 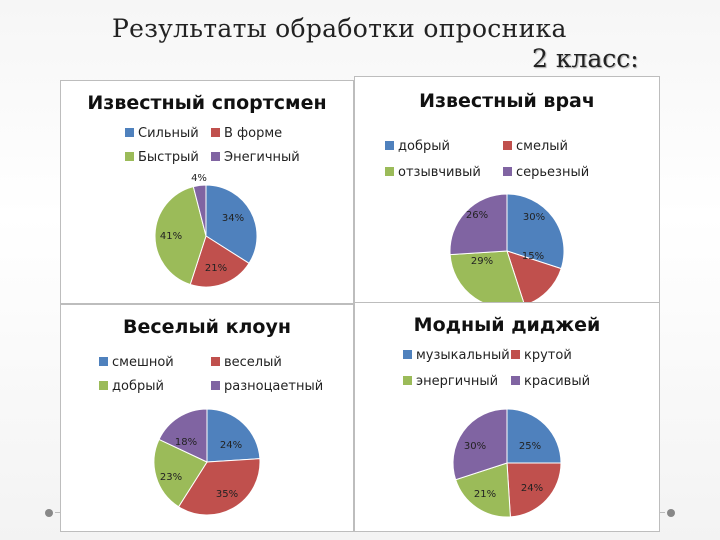 I want to click on legend-label: веселый, so click(x=253, y=362).